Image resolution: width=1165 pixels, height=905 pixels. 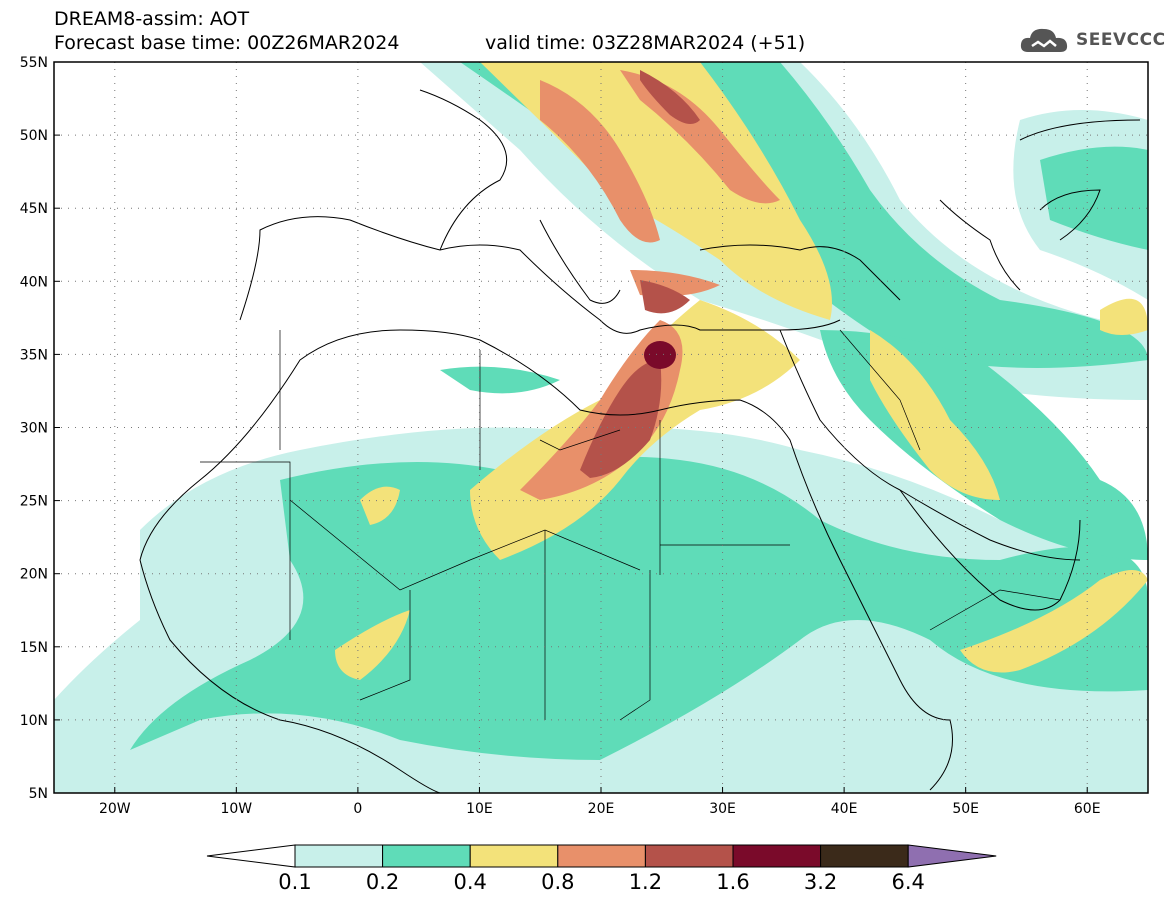 I want to click on lat-tick-label: 25N, so click(x=34, y=502).